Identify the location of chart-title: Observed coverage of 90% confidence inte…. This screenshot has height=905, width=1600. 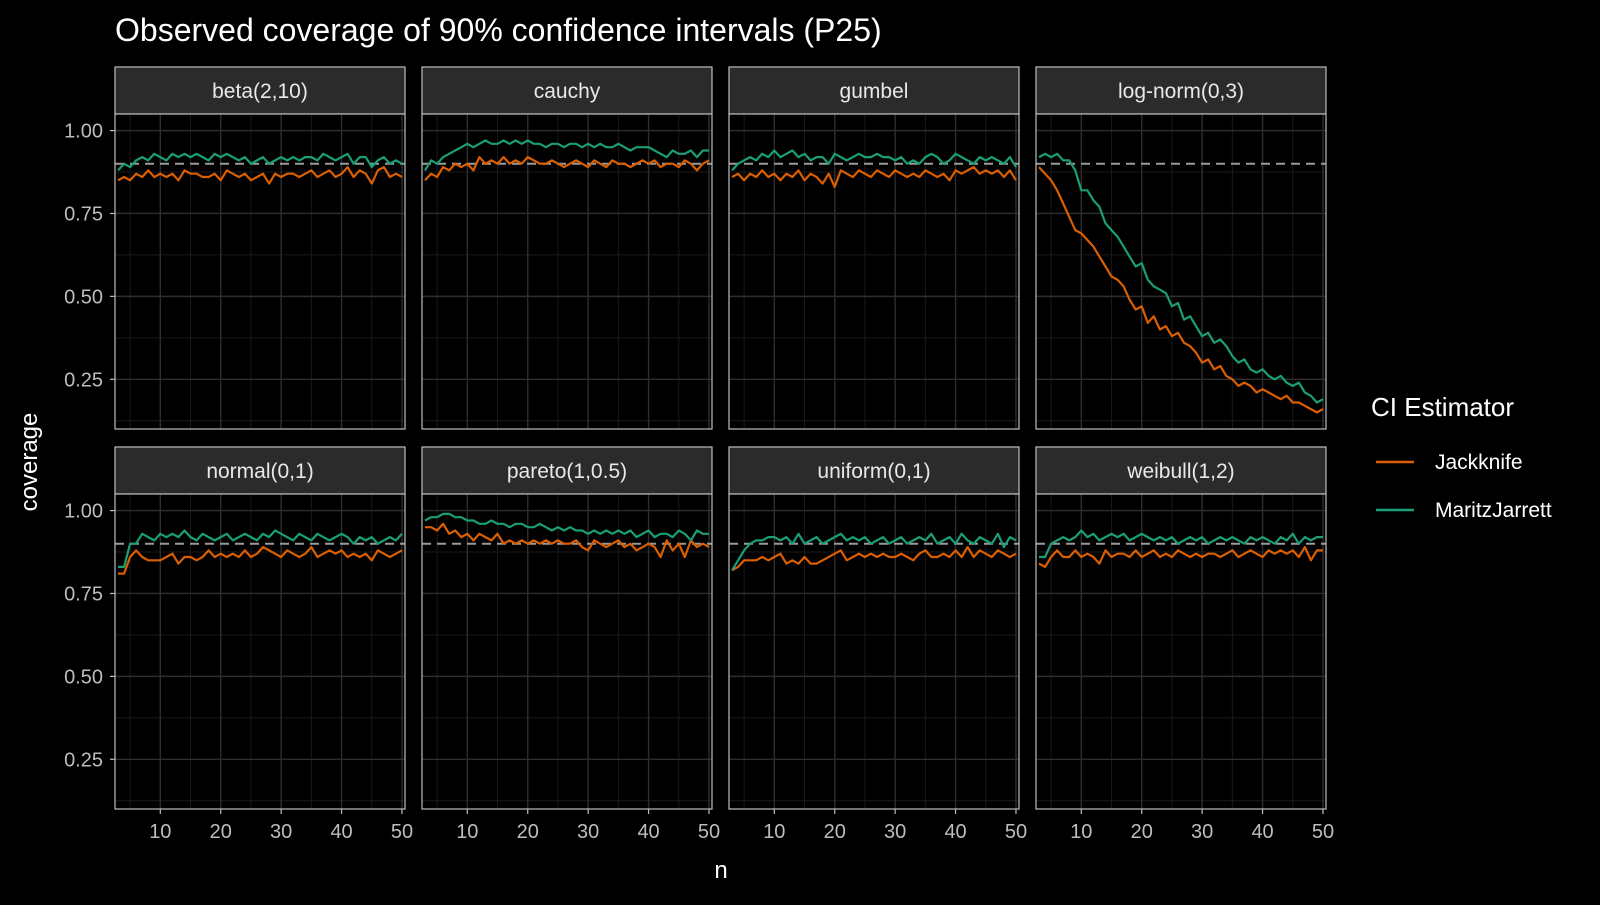
(498, 30).